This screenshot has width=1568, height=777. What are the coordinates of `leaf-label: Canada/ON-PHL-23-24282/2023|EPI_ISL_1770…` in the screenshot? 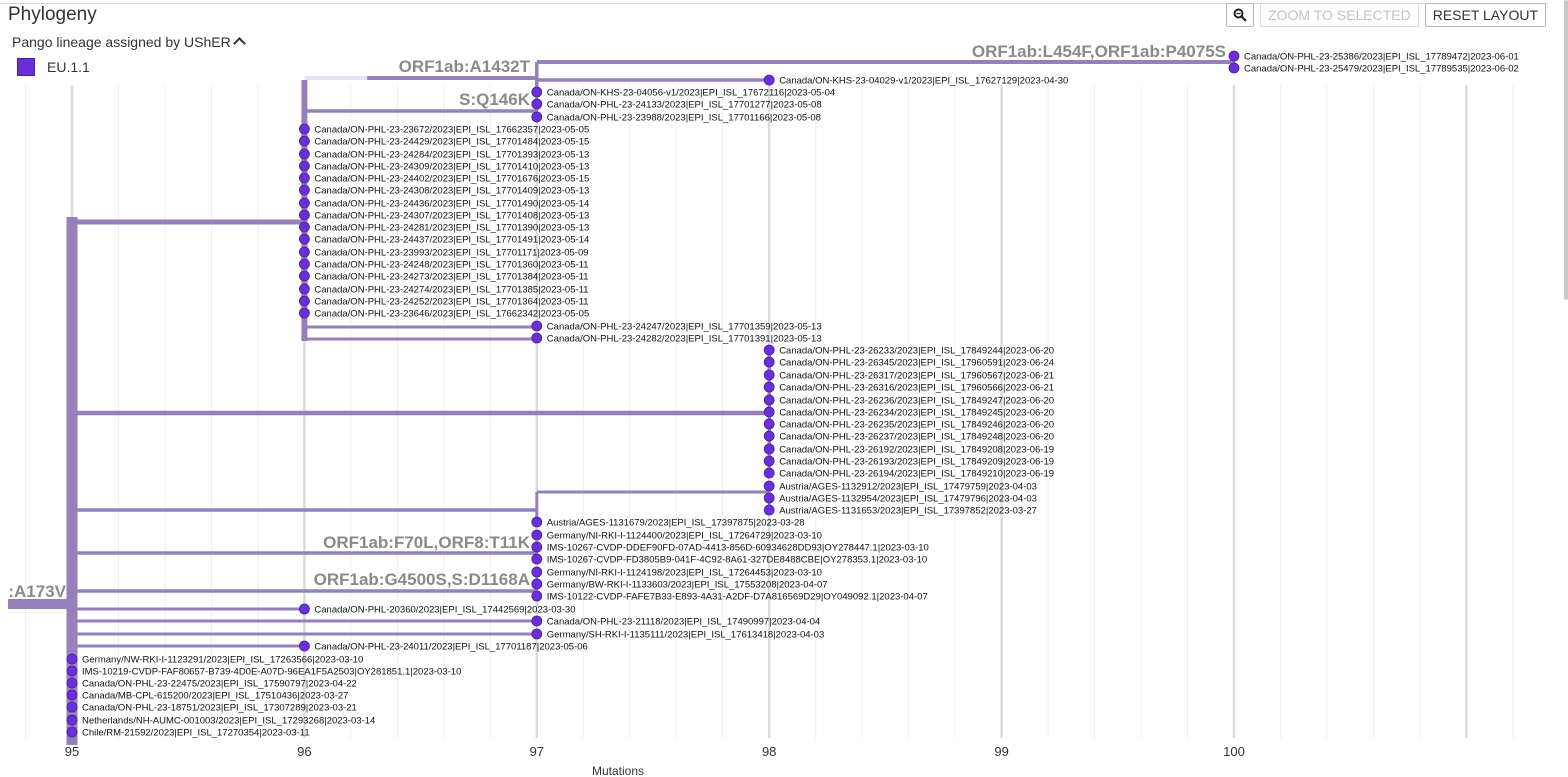 It's located at (684, 339).